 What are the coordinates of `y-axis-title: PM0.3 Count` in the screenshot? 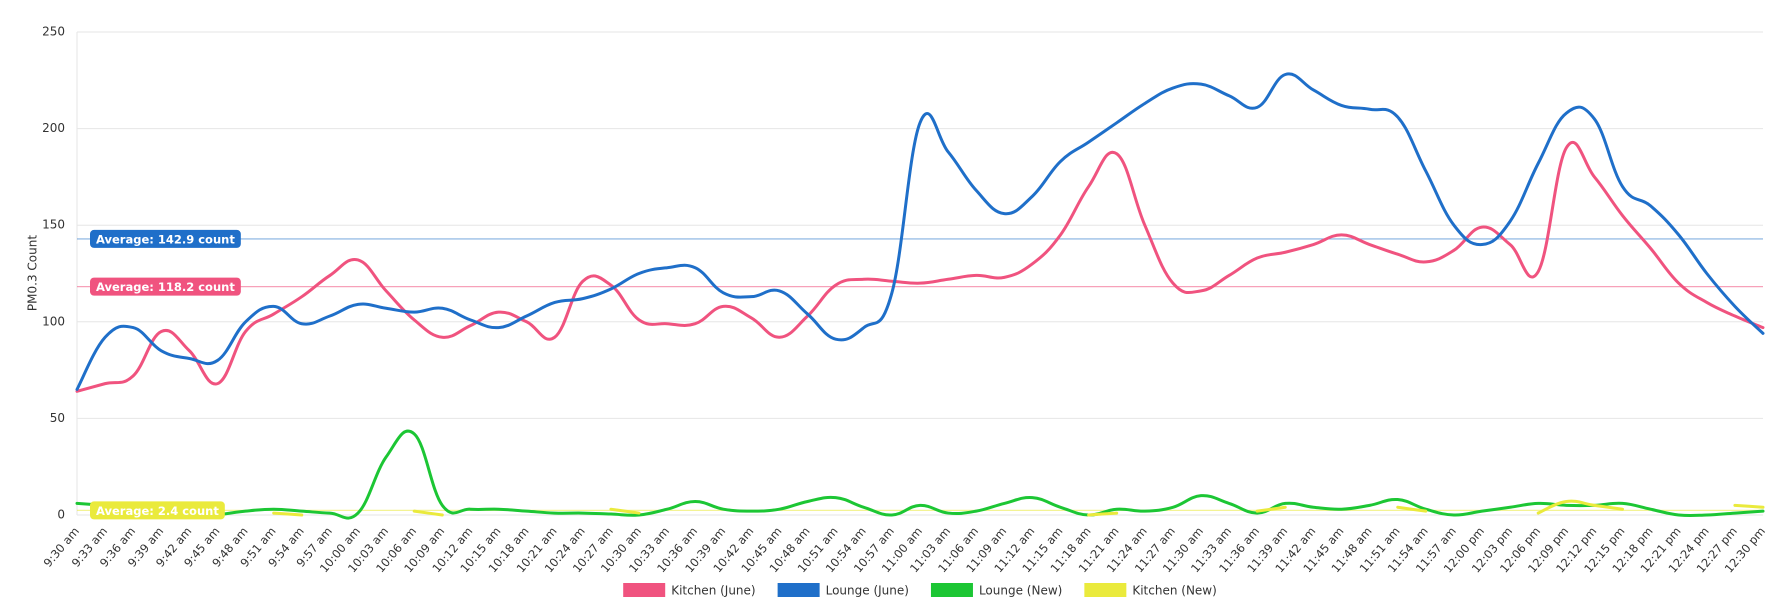 It's located at (33, 273).